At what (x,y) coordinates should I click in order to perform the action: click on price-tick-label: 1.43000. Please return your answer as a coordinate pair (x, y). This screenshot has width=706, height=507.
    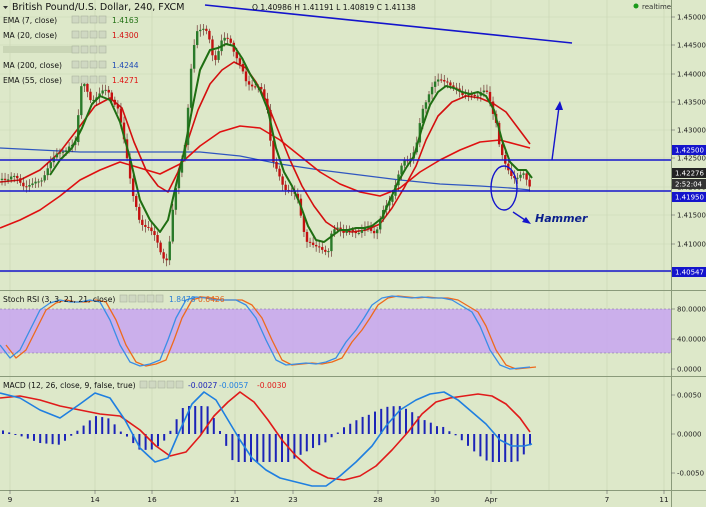
    Looking at the image, I should click on (691, 131).